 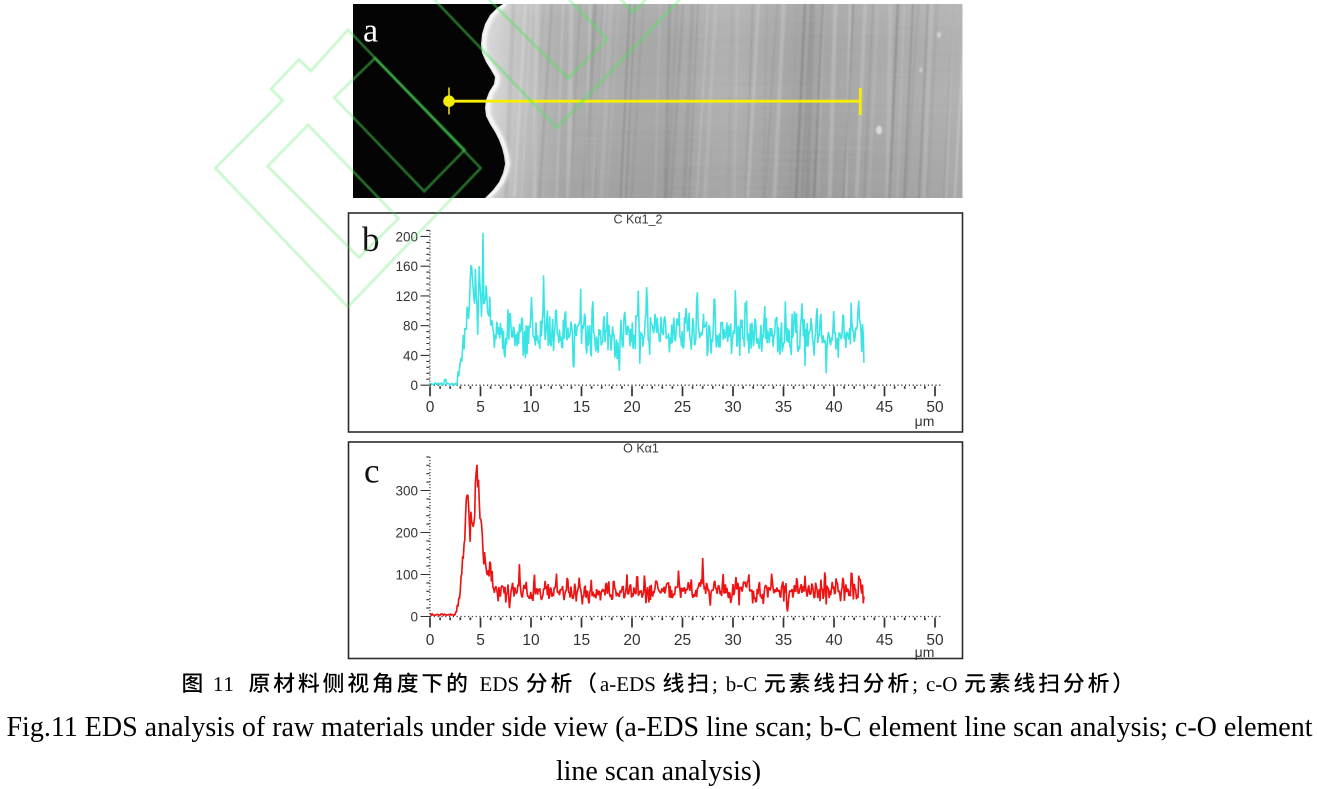 I want to click on svg-text: a, so click(x=370, y=31).